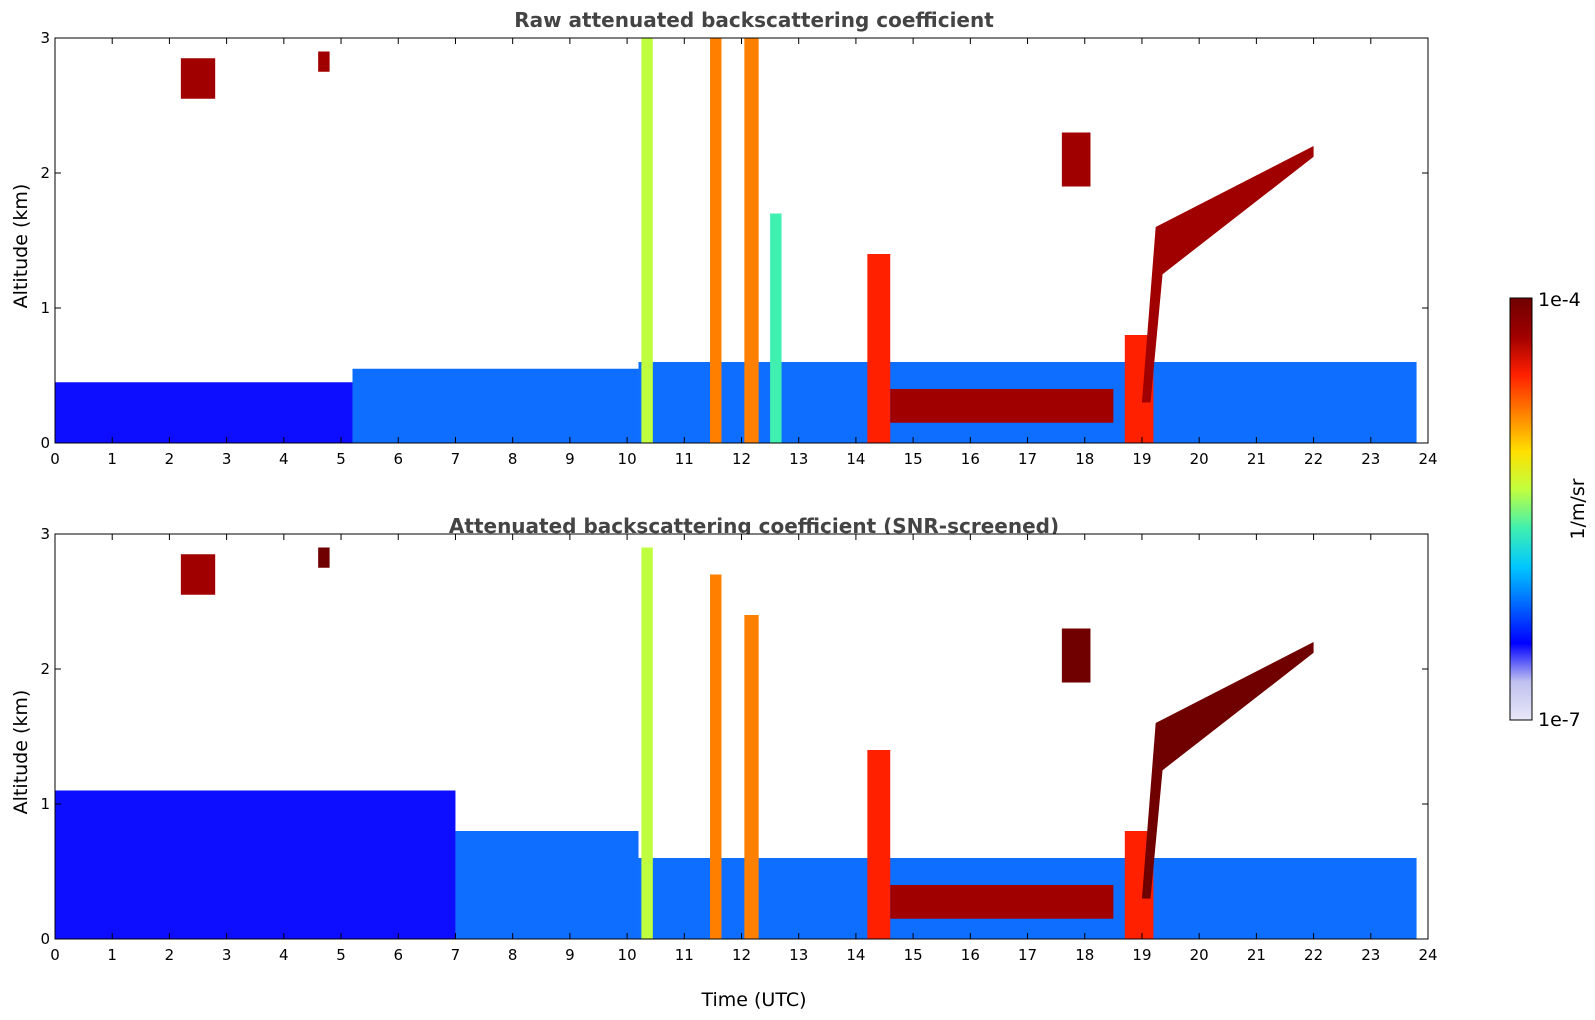  Describe the element at coordinates (753, 1000) in the screenshot. I see `x-axis-label: Time (UTC)` at that location.